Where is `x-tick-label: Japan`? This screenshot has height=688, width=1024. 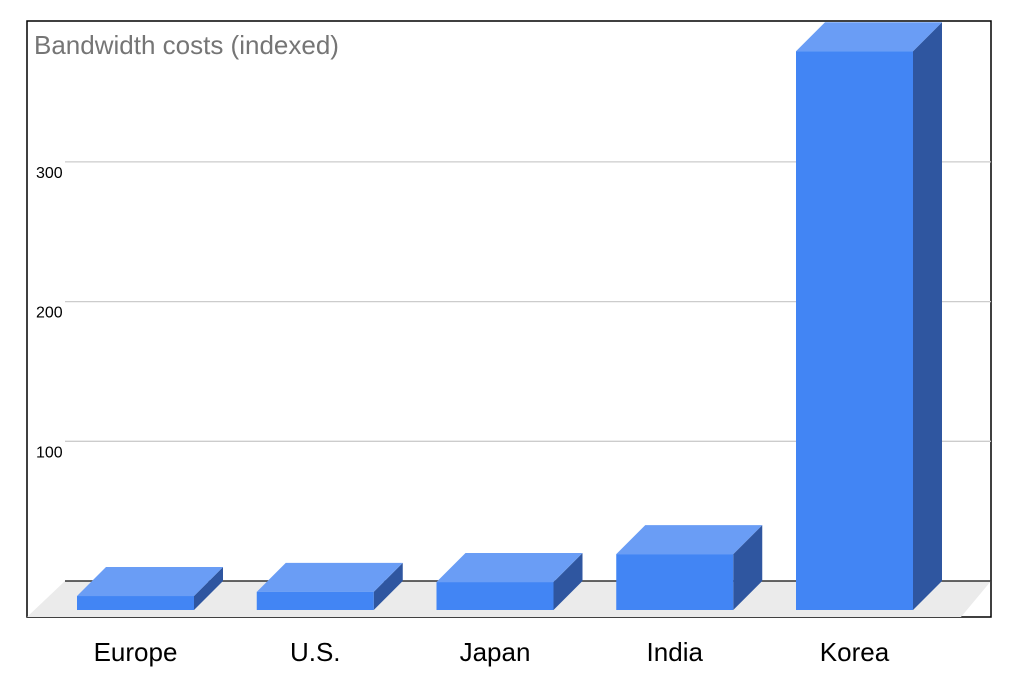
x-tick-label: Japan is located at coordinates (495, 652).